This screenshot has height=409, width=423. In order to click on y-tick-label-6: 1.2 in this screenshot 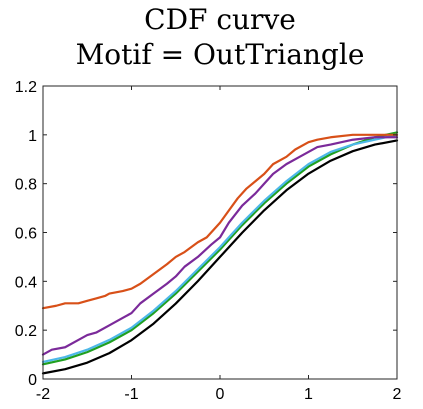, I will do `click(26, 87)`.